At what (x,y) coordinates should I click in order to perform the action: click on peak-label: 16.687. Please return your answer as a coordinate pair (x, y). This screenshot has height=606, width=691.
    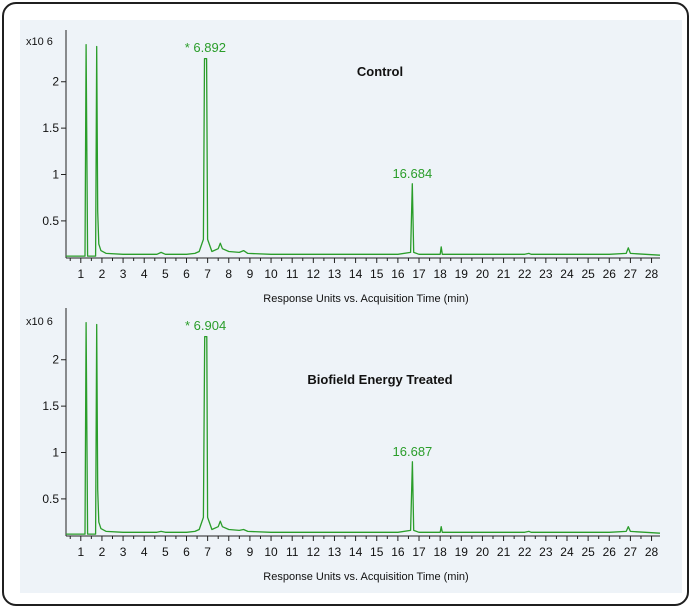
    Looking at the image, I should click on (413, 451).